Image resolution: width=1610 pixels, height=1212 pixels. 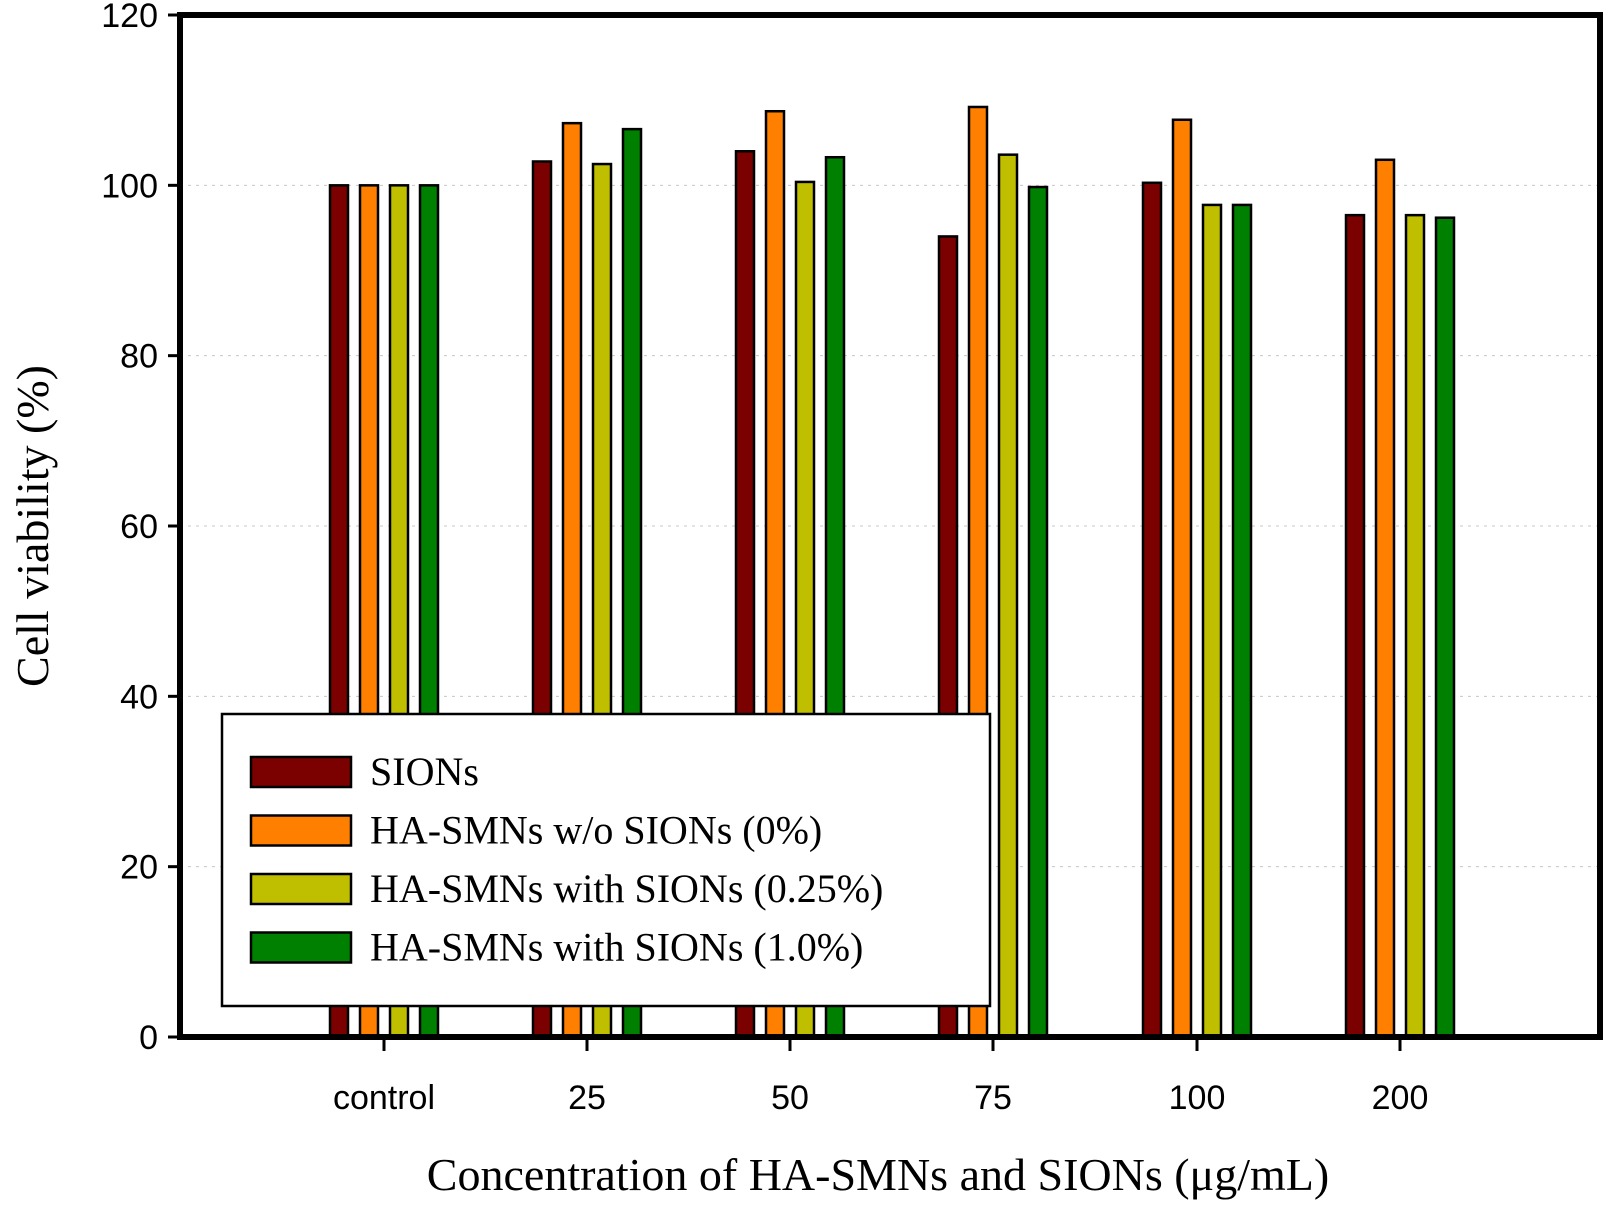 I want to click on y-tick-label: 60, so click(x=139, y=527).